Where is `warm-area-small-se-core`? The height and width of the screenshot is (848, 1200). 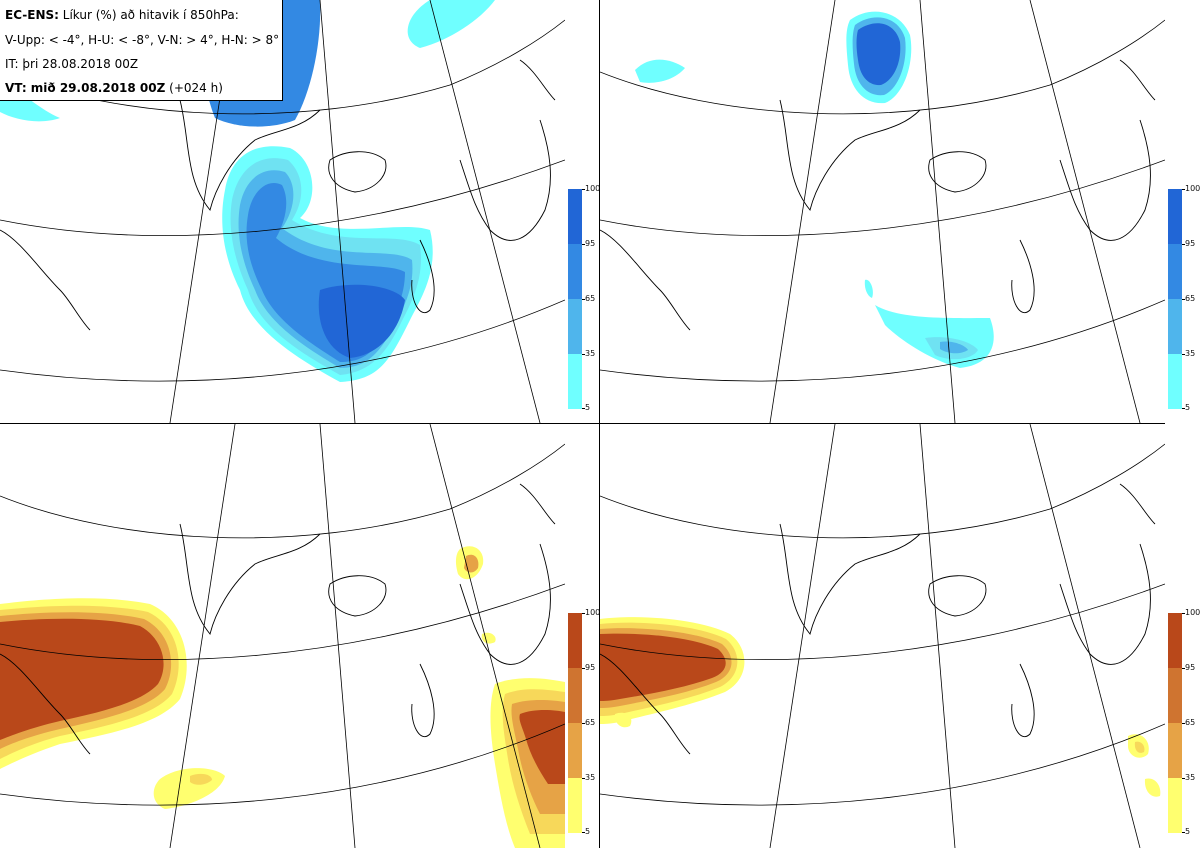
warm-area-small-se-core is located at coordinates (1139, 747).